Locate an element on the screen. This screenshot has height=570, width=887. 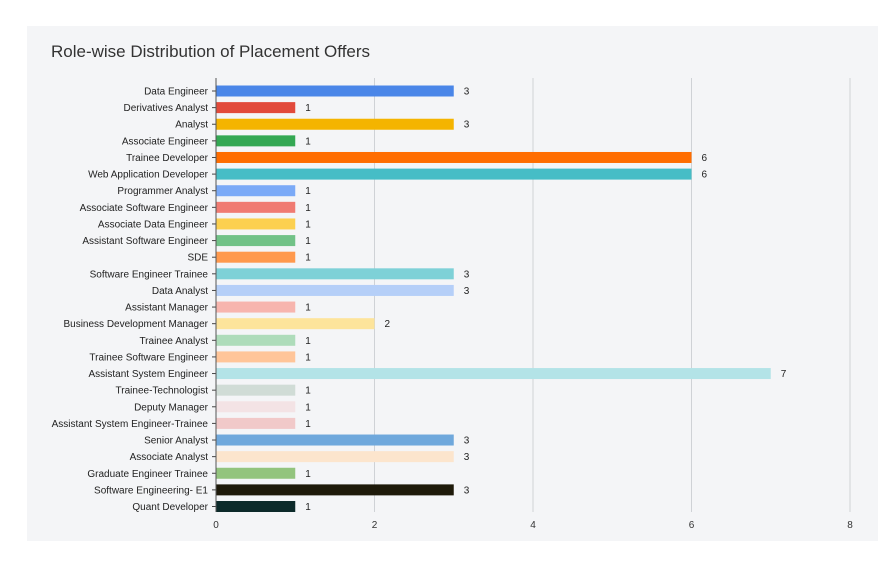
category-label: Deputy Manager is located at coordinates (171, 407).